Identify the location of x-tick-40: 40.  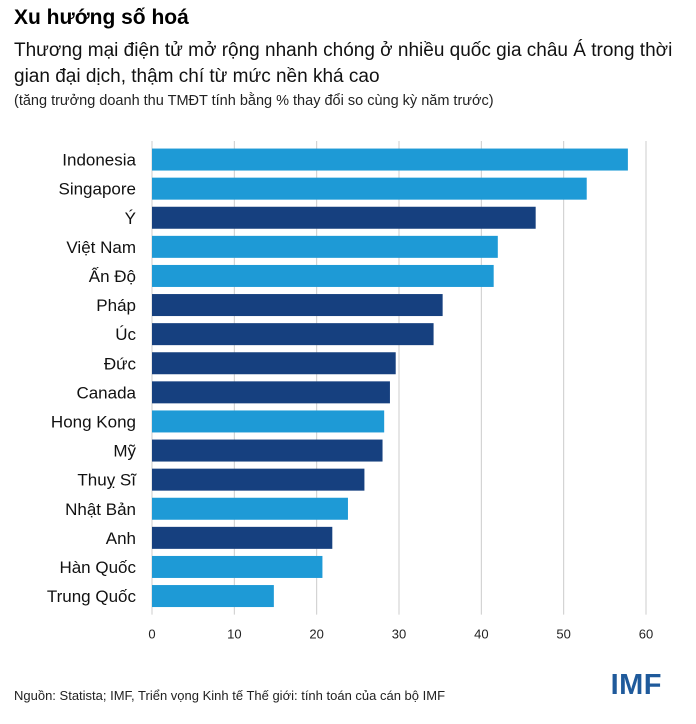
(481, 634).